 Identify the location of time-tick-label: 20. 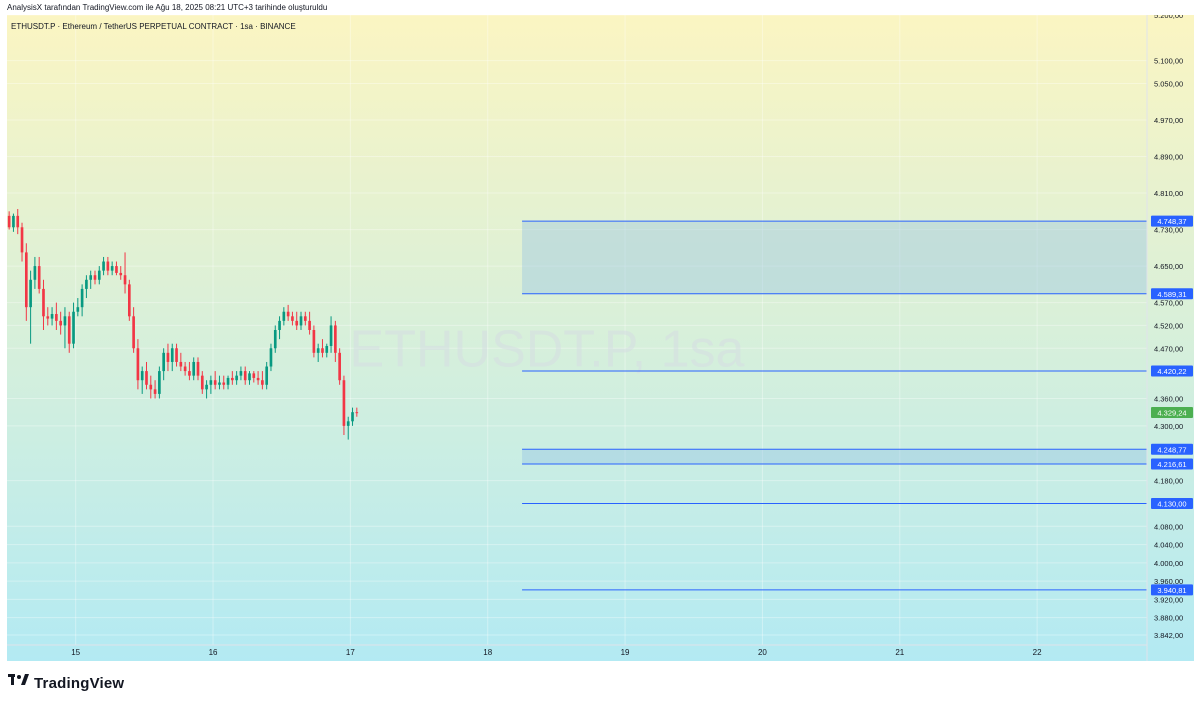
(762, 652).